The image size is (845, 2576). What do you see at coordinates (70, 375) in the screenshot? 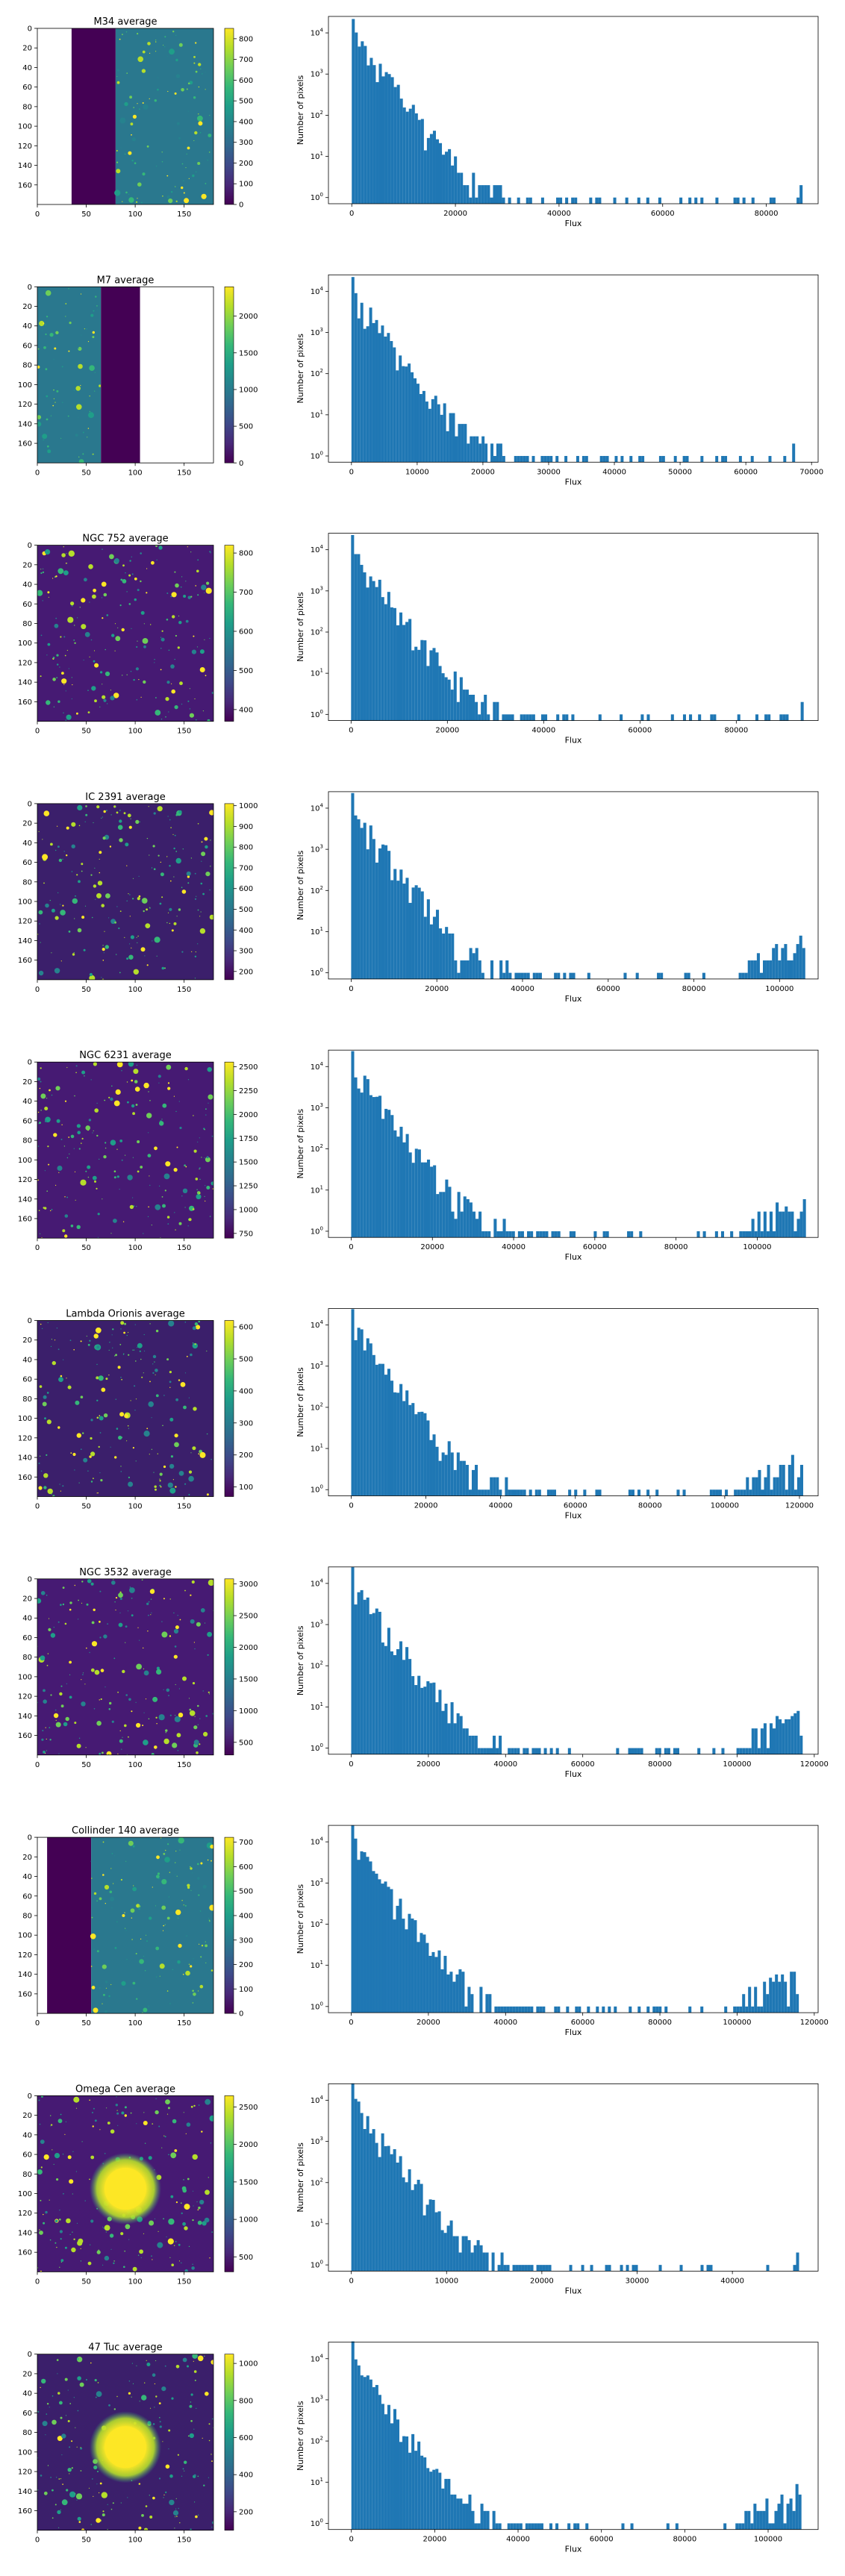
I see `sky-background` at bounding box center [70, 375].